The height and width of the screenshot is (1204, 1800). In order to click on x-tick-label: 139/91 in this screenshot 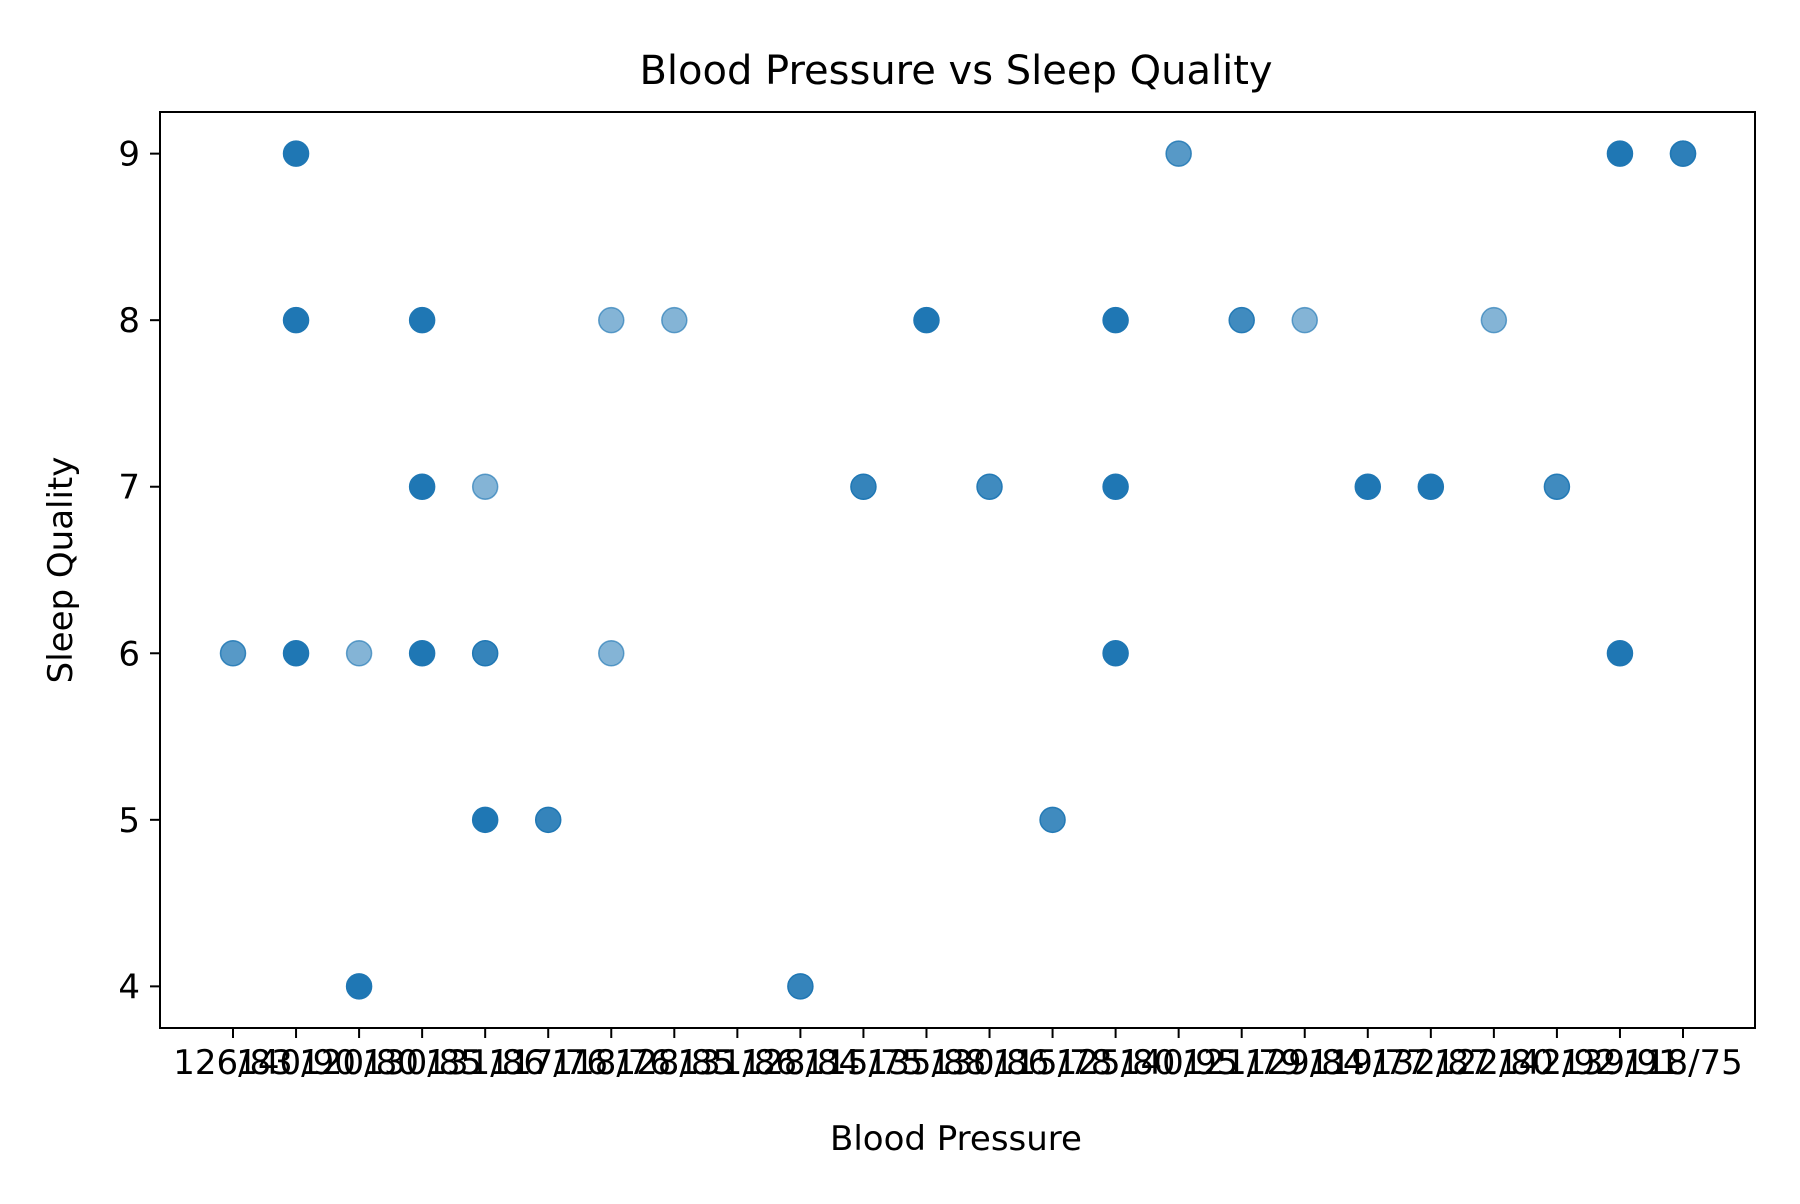, I will do `click(1620, 1063)`.